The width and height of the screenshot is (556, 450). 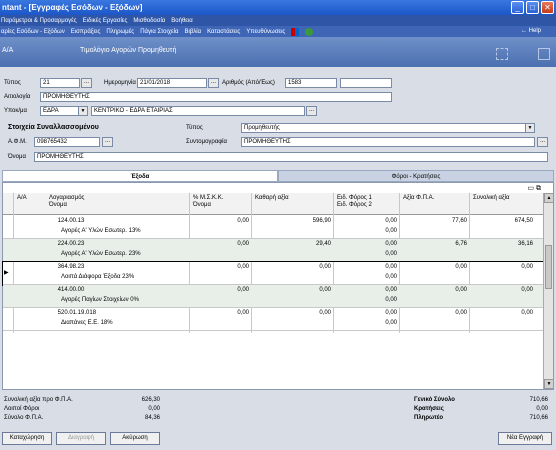 I want to click on save-button: Καταχώρηση, so click(x=27, y=438).